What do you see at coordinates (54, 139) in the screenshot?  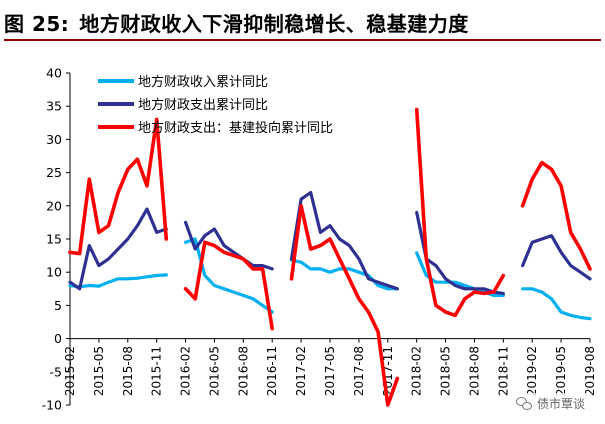 I see `y-tick-label: 30` at bounding box center [54, 139].